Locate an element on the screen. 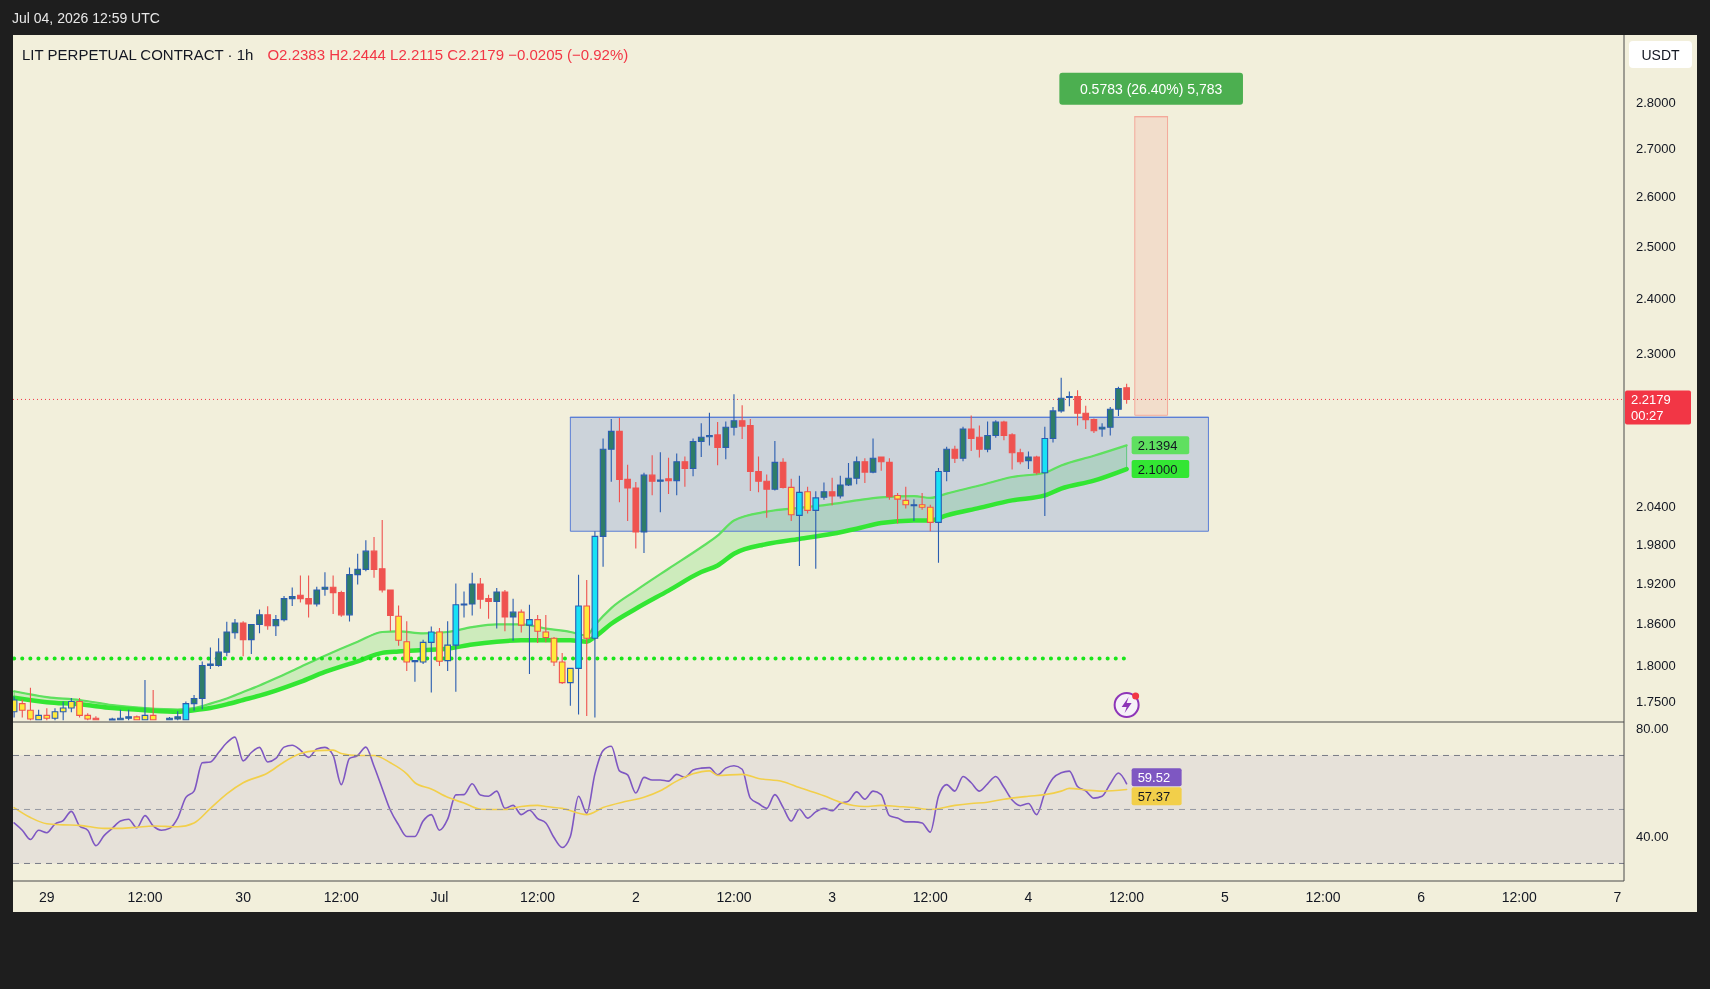 The width and height of the screenshot is (1710, 989). y-tick-label: 1.9800 is located at coordinates (1656, 544).